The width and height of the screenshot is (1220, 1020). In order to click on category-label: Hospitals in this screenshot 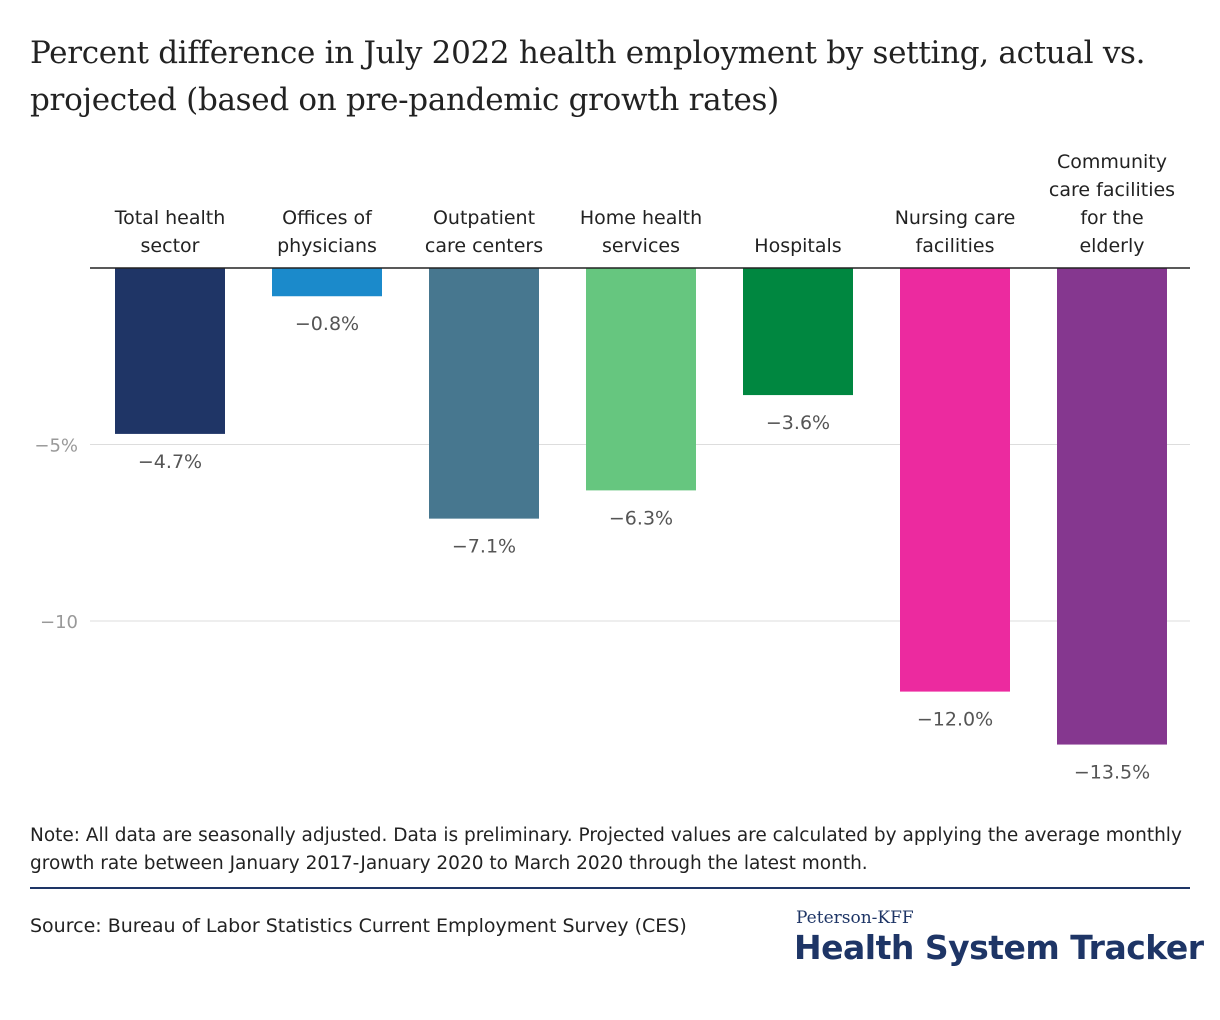, I will do `click(797, 246)`.